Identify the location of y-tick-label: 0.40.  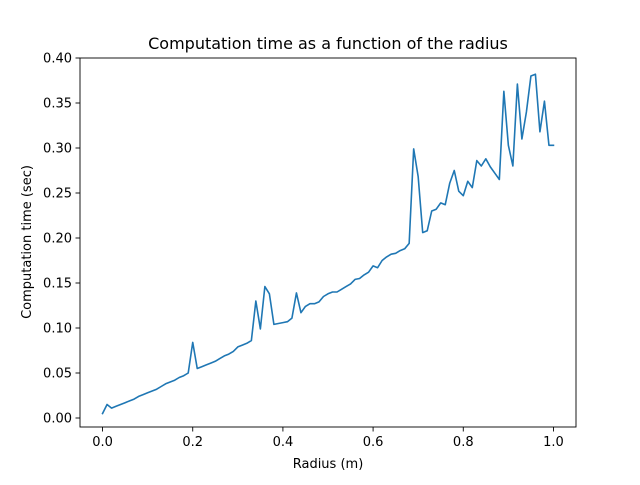
(57, 59).